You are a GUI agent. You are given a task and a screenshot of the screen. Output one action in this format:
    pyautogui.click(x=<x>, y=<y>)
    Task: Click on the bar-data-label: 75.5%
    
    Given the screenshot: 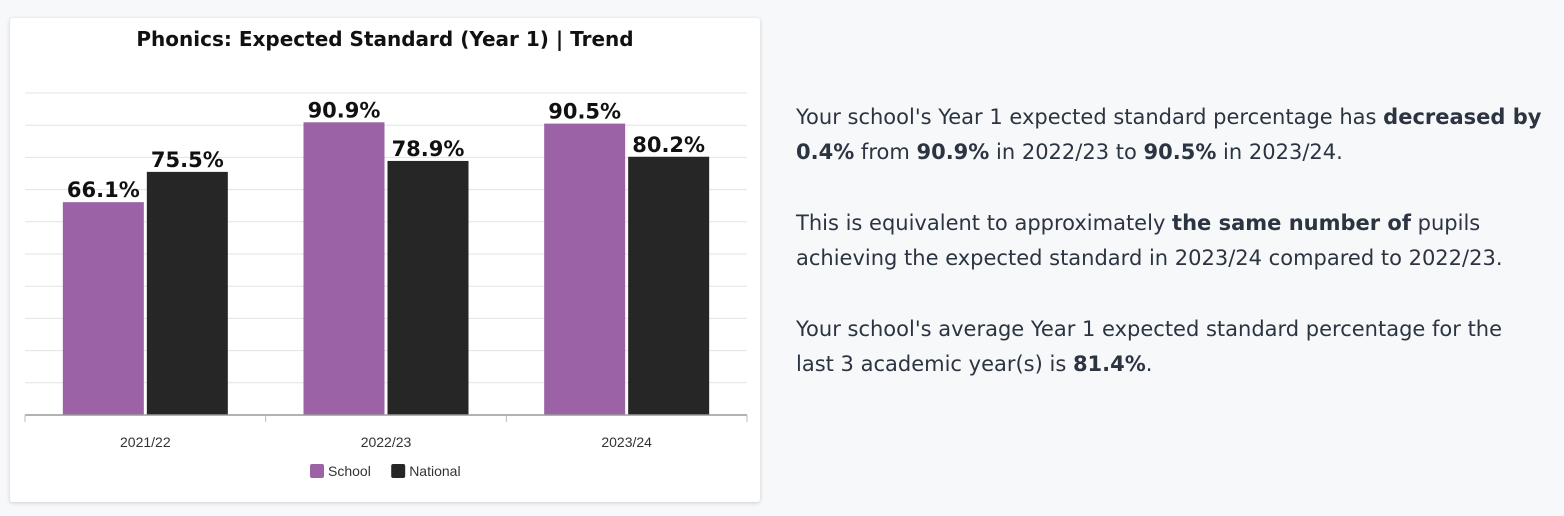 What is the action you would take?
    pyautogui.click(x=187, y=160)
    